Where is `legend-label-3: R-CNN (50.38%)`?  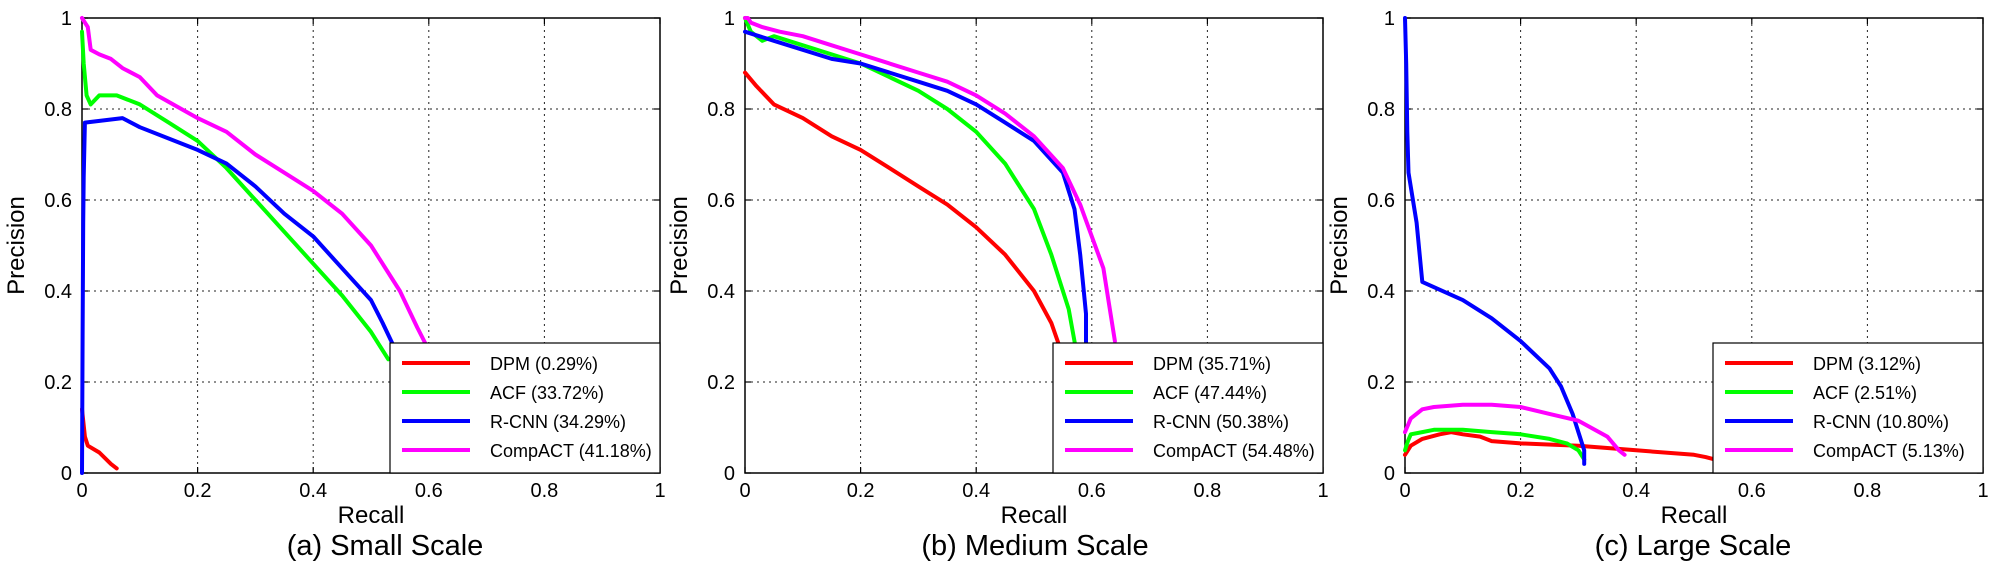
legend-label-3: R-CNN (50.38%) is located at coordinates (1221, 422).